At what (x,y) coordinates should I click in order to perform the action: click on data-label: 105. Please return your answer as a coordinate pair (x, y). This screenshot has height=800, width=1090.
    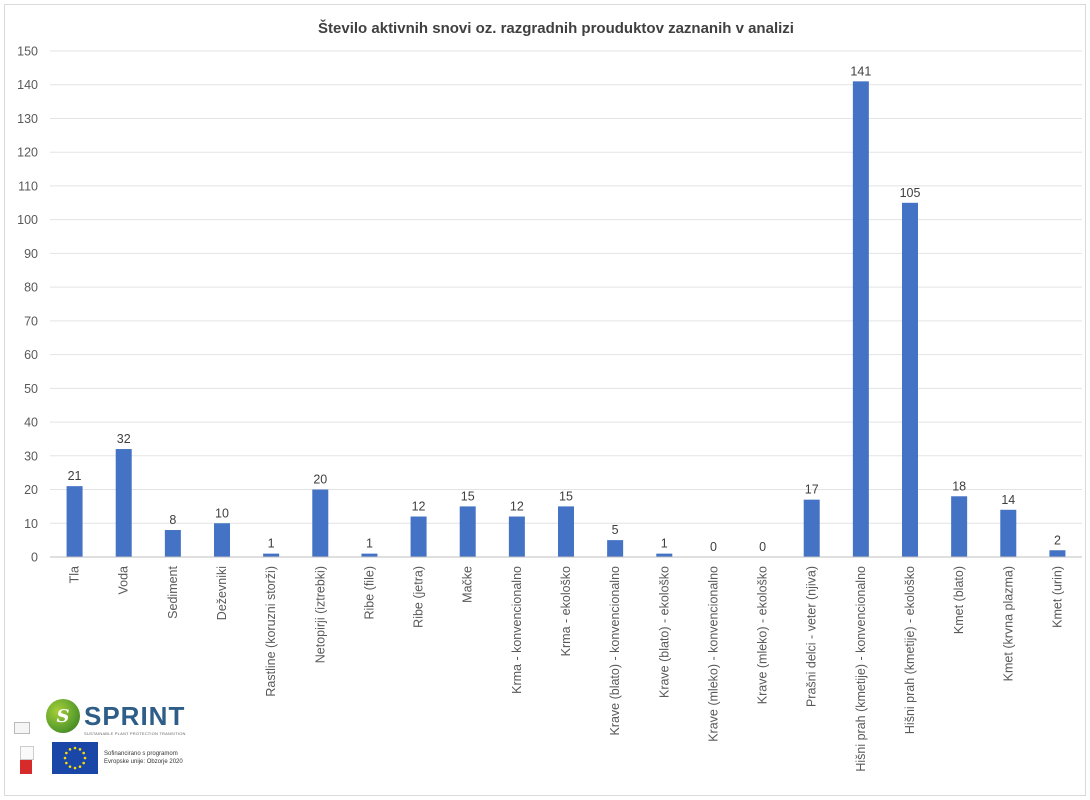
    Looking at the image, I should click on (910, 193).